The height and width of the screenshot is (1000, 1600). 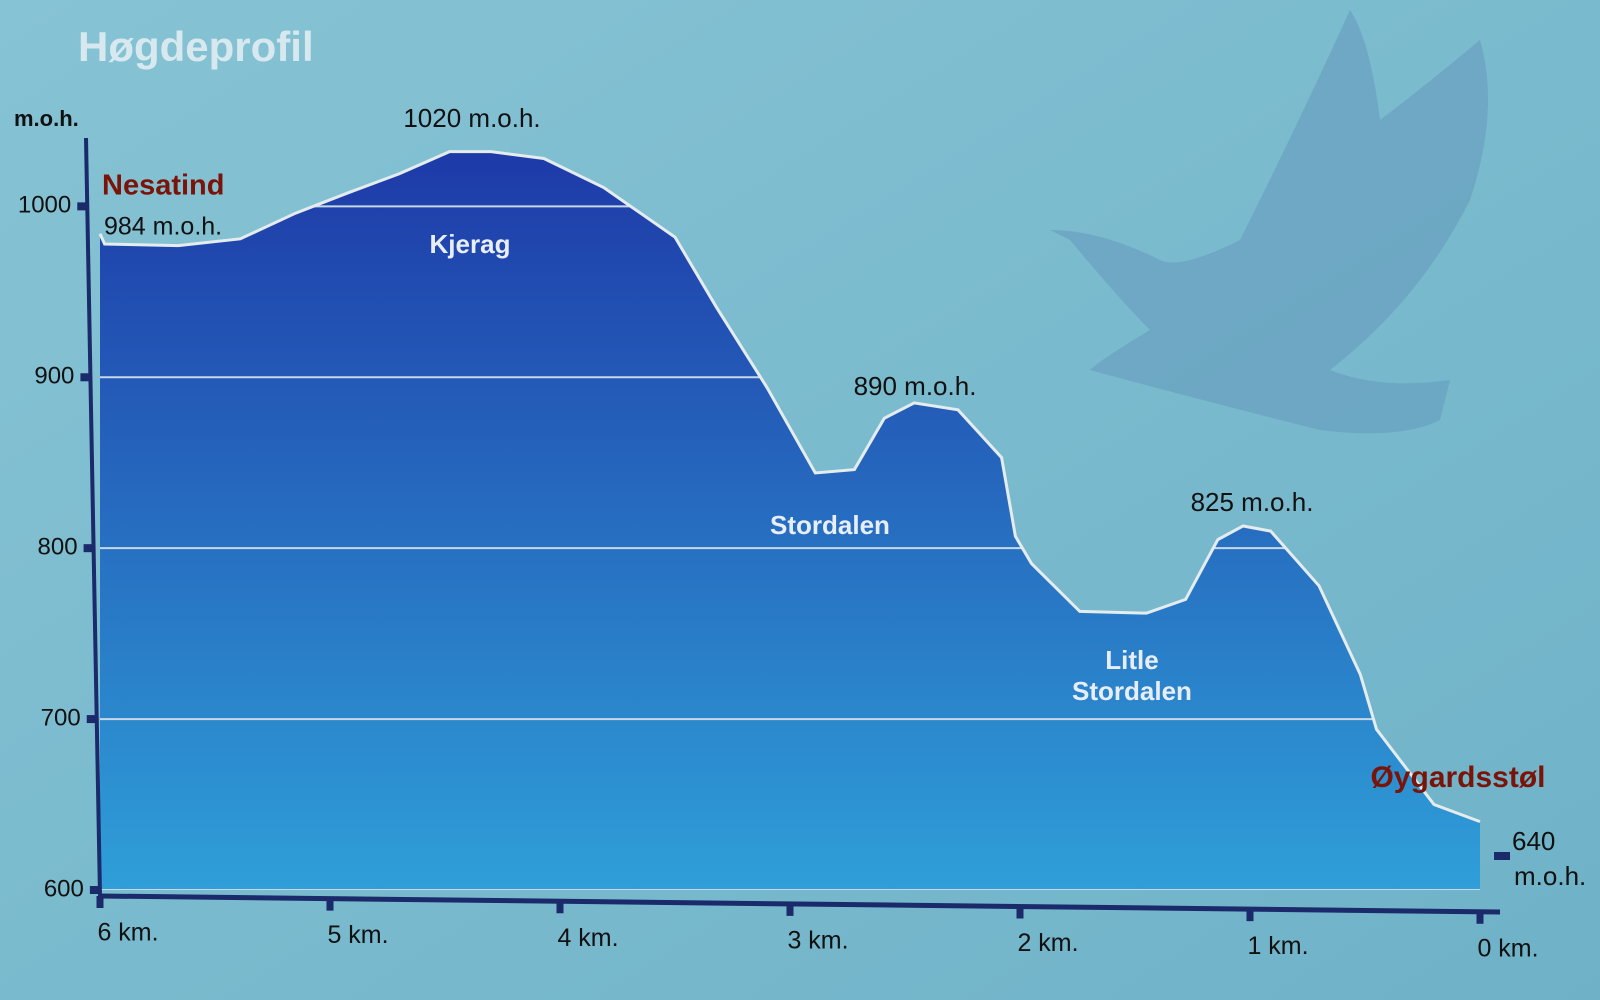 I want to click on eagle-silhouette, so click(x=1269, y=222).